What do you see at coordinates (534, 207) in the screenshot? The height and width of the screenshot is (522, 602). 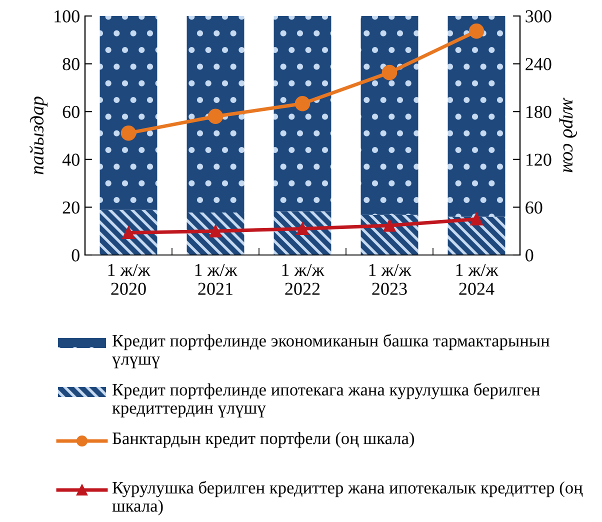 I see `y2-tick-label: 60` at bounding box center [534, 207].